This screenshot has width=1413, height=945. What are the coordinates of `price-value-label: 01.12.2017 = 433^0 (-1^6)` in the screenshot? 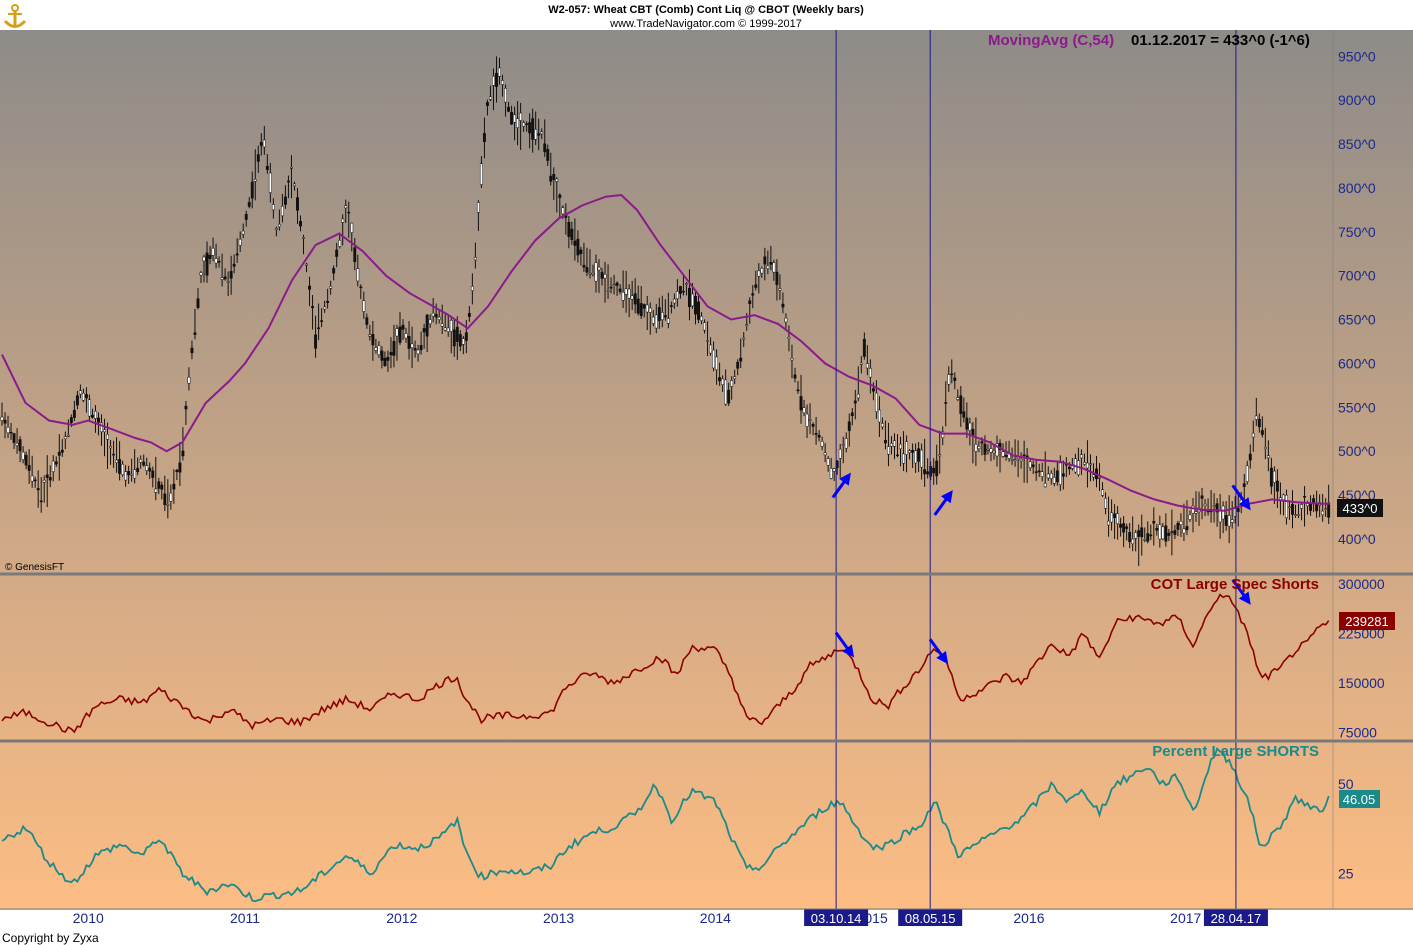 It's located at (1220, 40).